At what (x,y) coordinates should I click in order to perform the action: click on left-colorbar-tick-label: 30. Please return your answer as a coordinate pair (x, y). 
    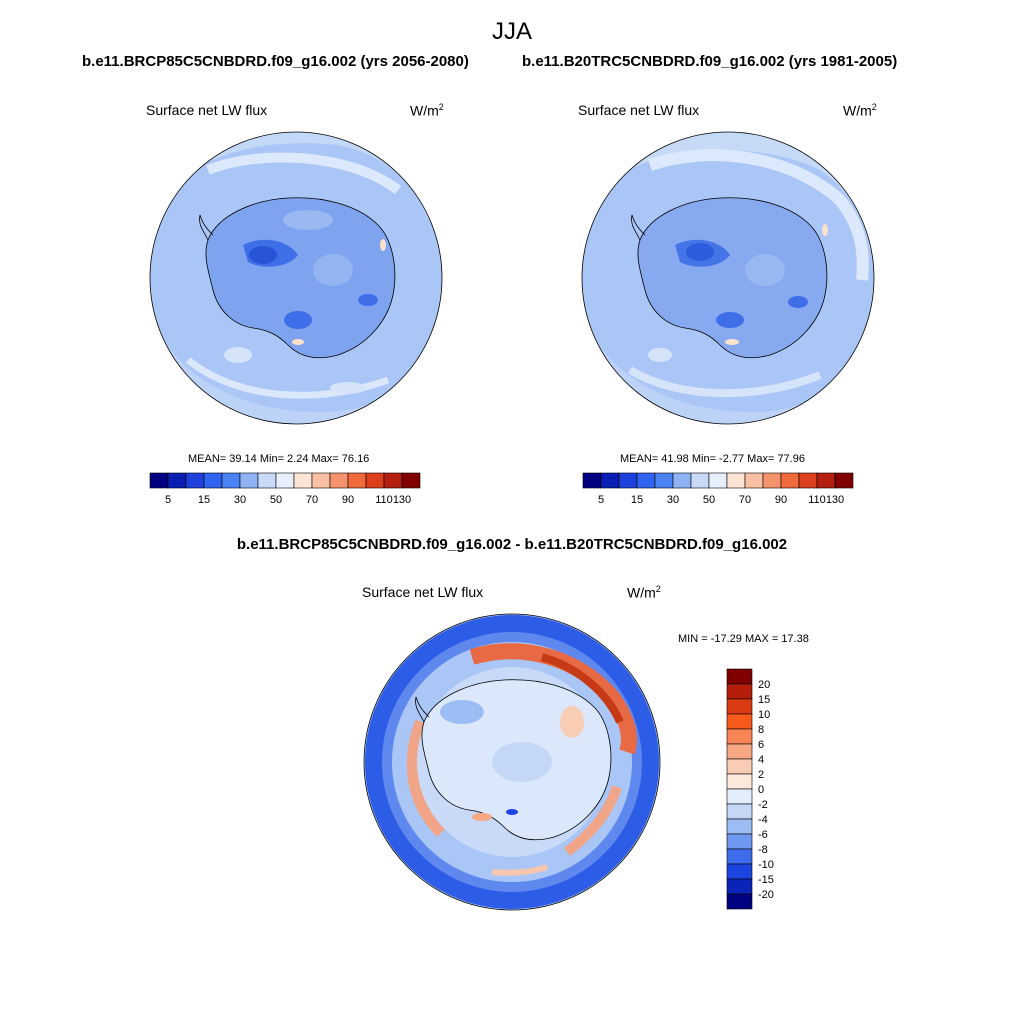
    Looking at the image, I should click on (240, 500).